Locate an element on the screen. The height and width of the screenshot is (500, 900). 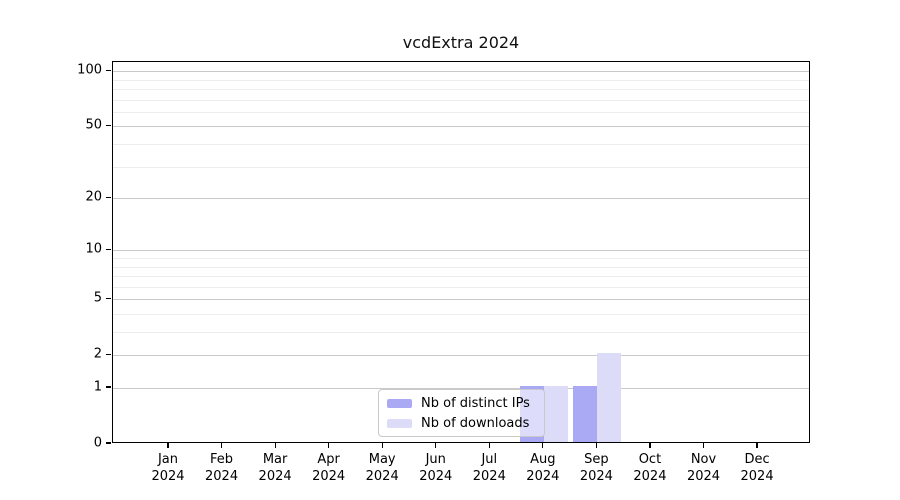
legend: Nb of distinct IPs Nb of downloads is located at coordinates (461, 413).